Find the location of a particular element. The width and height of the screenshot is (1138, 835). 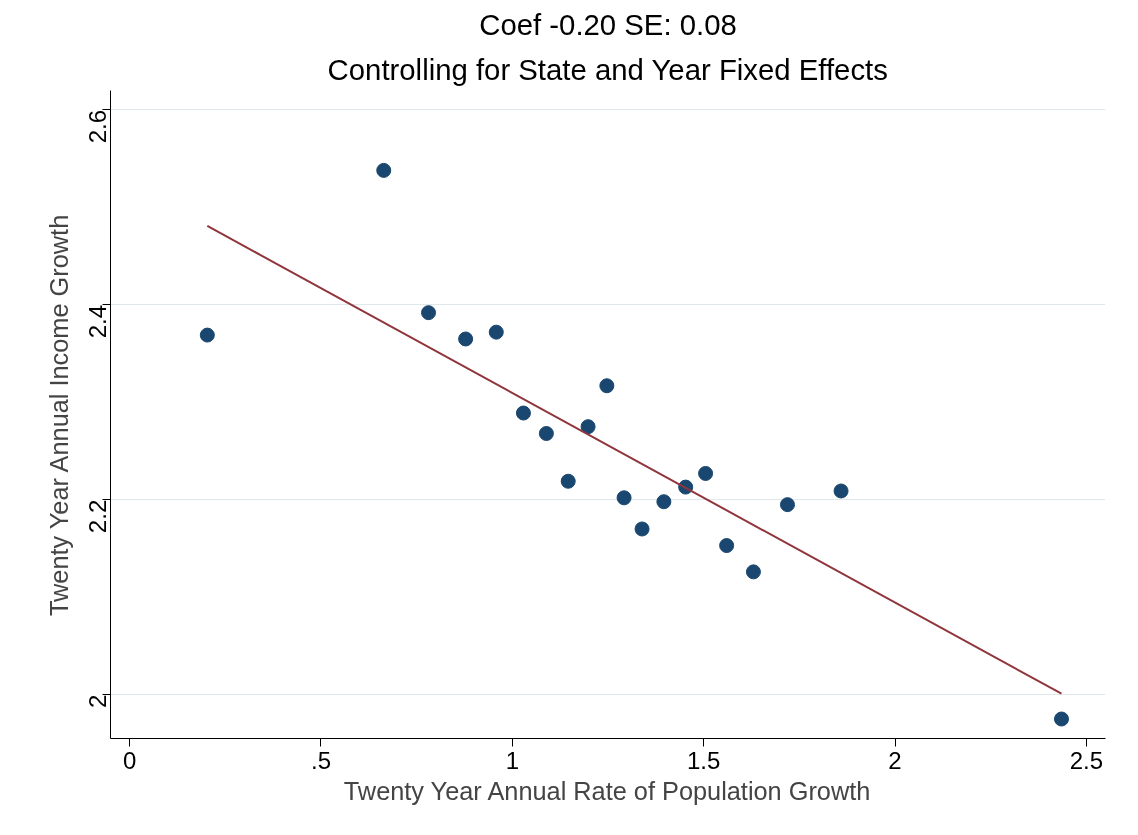

x-axis-title: Twenty Year Annual Rate of Population Growth is located at coordinates (607, 790).